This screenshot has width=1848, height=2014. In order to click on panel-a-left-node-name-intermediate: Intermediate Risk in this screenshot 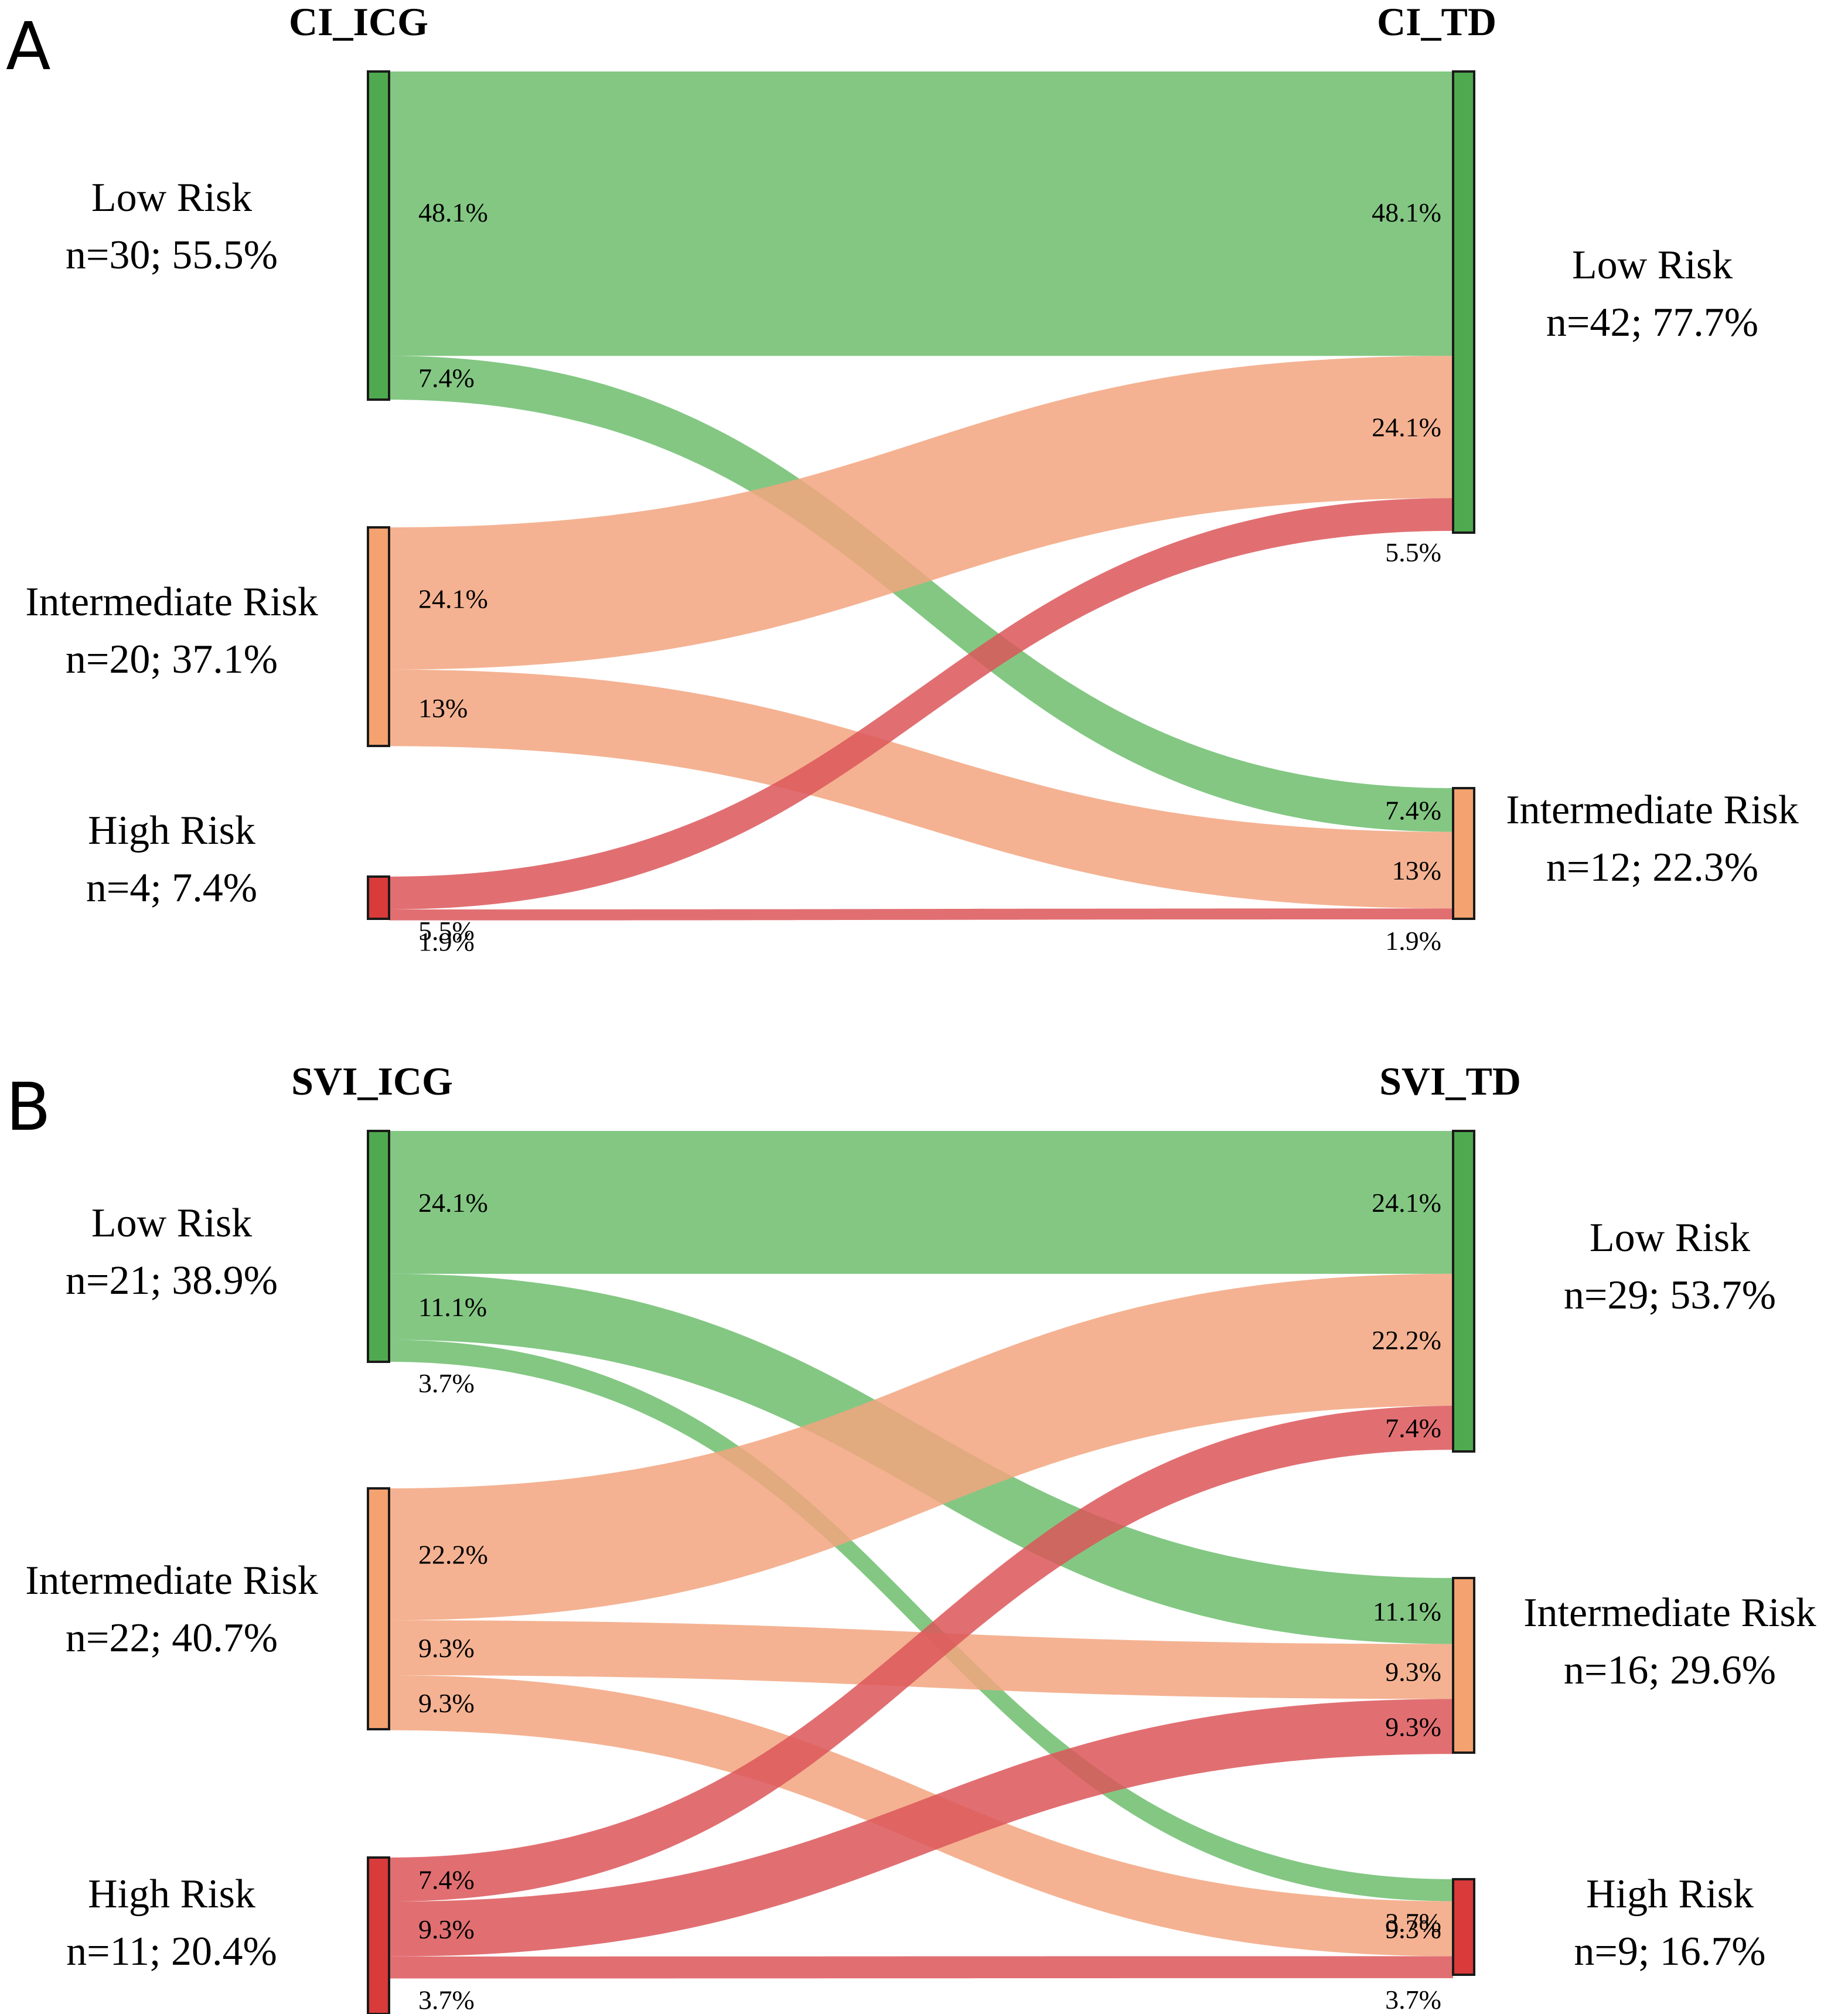, I will do `click(171, 602)`.